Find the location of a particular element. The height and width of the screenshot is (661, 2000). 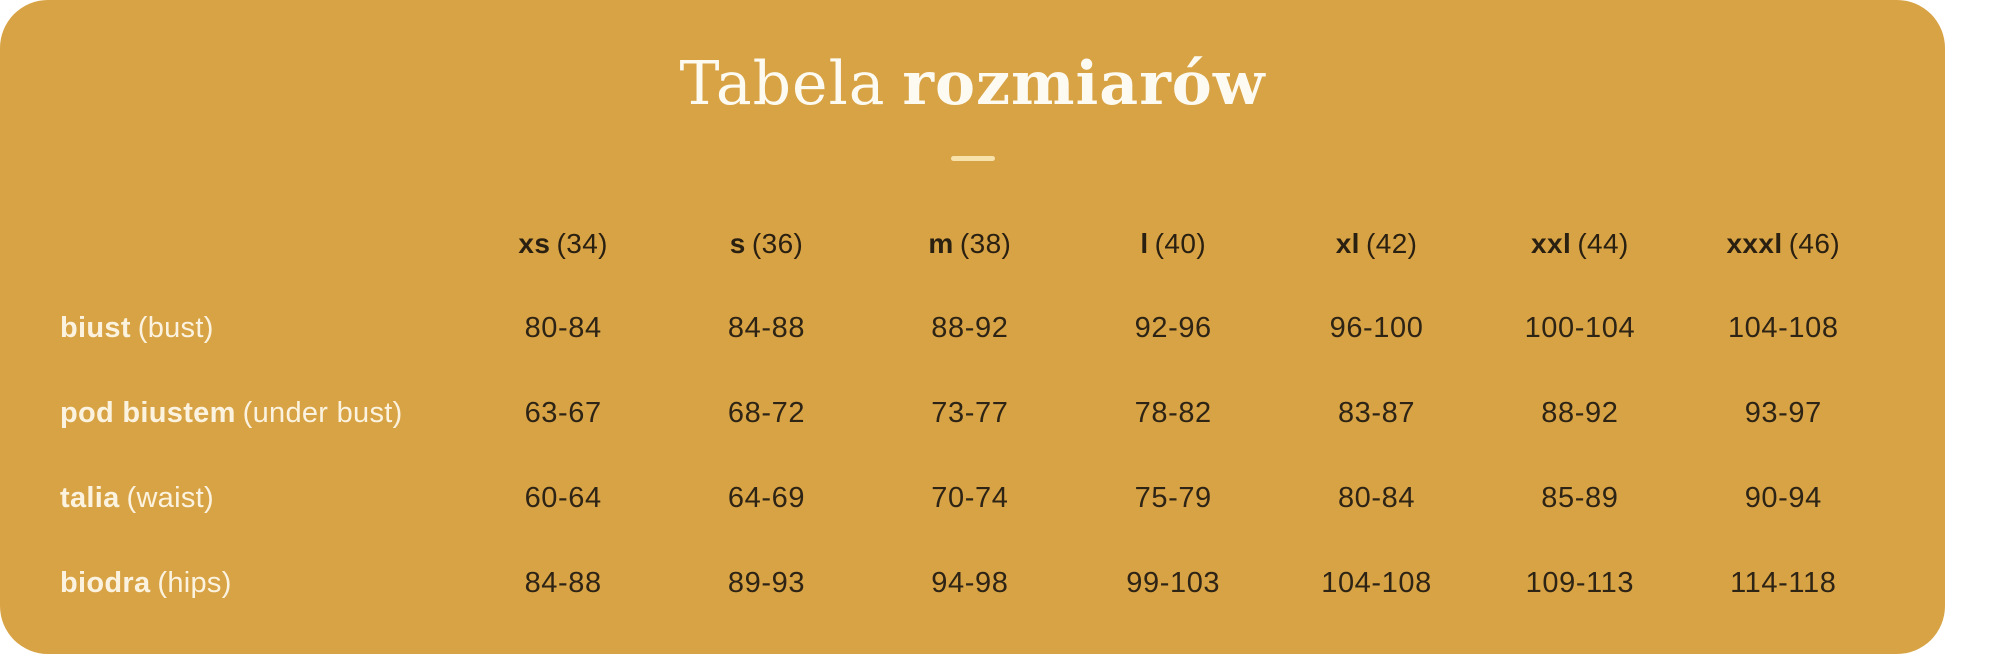

cell-value: 83-87 is located at coordinates (1376, 413).